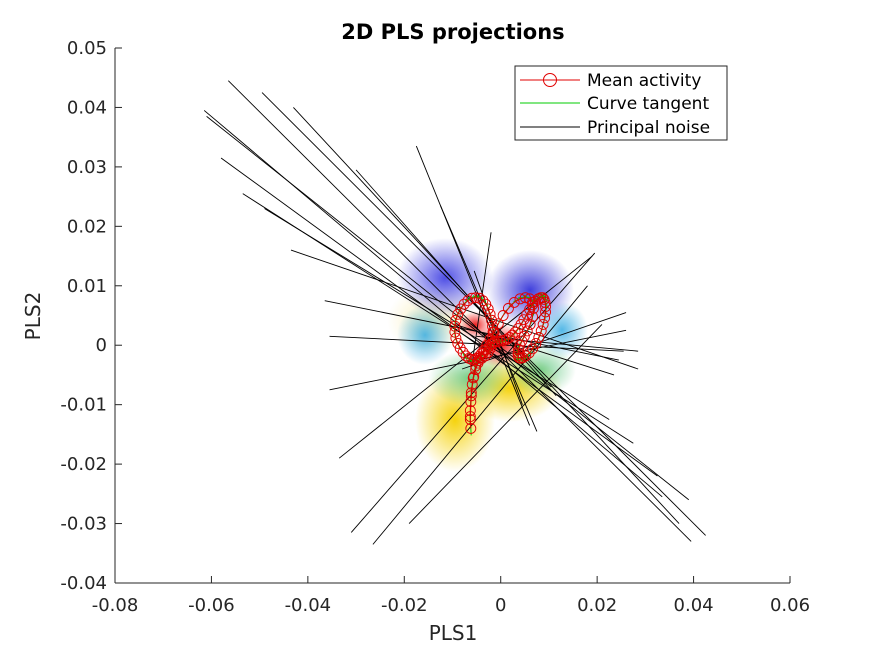 This screenshot has height=656, width=875. What do you see at coordinates (694, 605) in the screenshot?
I see `x-tick-label: 0.04` at bounding box center [694, 605].